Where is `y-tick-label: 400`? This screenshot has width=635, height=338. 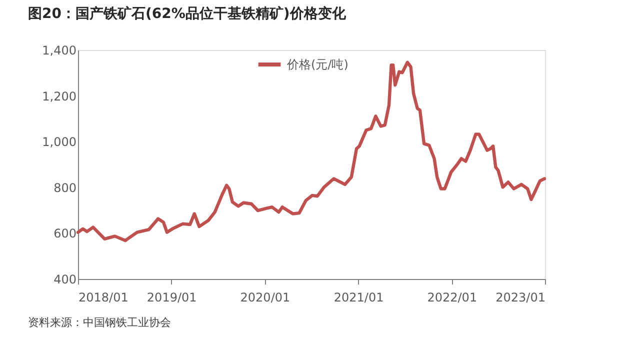
y-tick-label: 400 is located at coordinates (65, 279).